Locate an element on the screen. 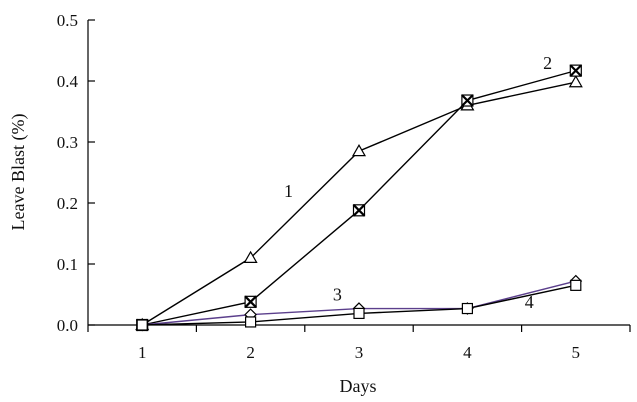  y-axis-ticks: 0.0 0.1 0.2 0.3 0.4 0.5 is located at coordinates (76, 173).